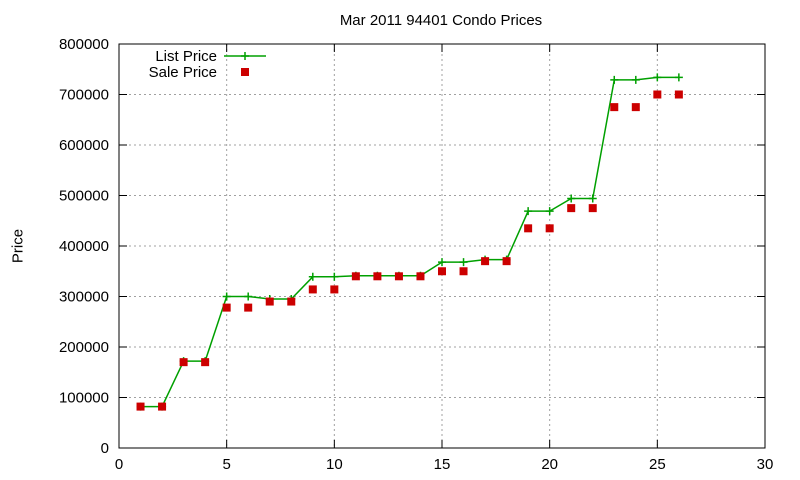 The width and height of the screenshot is (800, 480). Describe the element at coordinates (84, 95) in the screenshot. I see `y-tick-label: 700000` at that location.